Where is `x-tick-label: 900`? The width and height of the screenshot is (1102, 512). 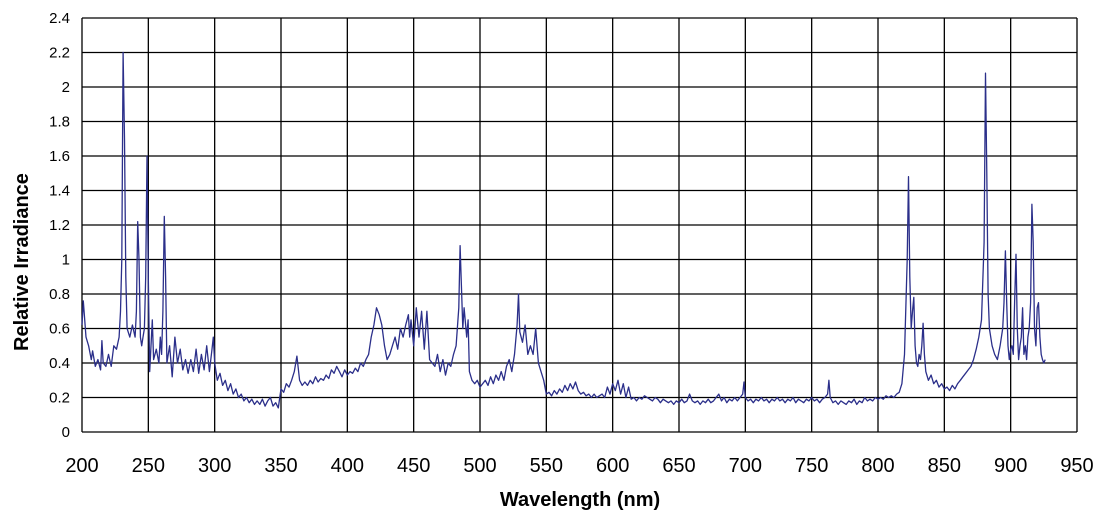 x-tick-label: 900 is located at coordinates (1010, 466).